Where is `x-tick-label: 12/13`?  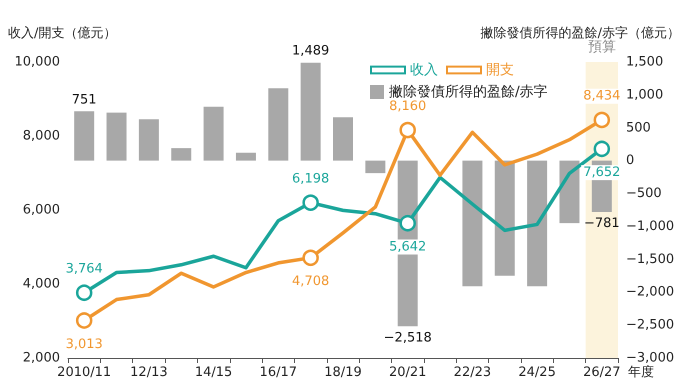 x-tick-label: 12/13 is located at coordinates (149, 372).